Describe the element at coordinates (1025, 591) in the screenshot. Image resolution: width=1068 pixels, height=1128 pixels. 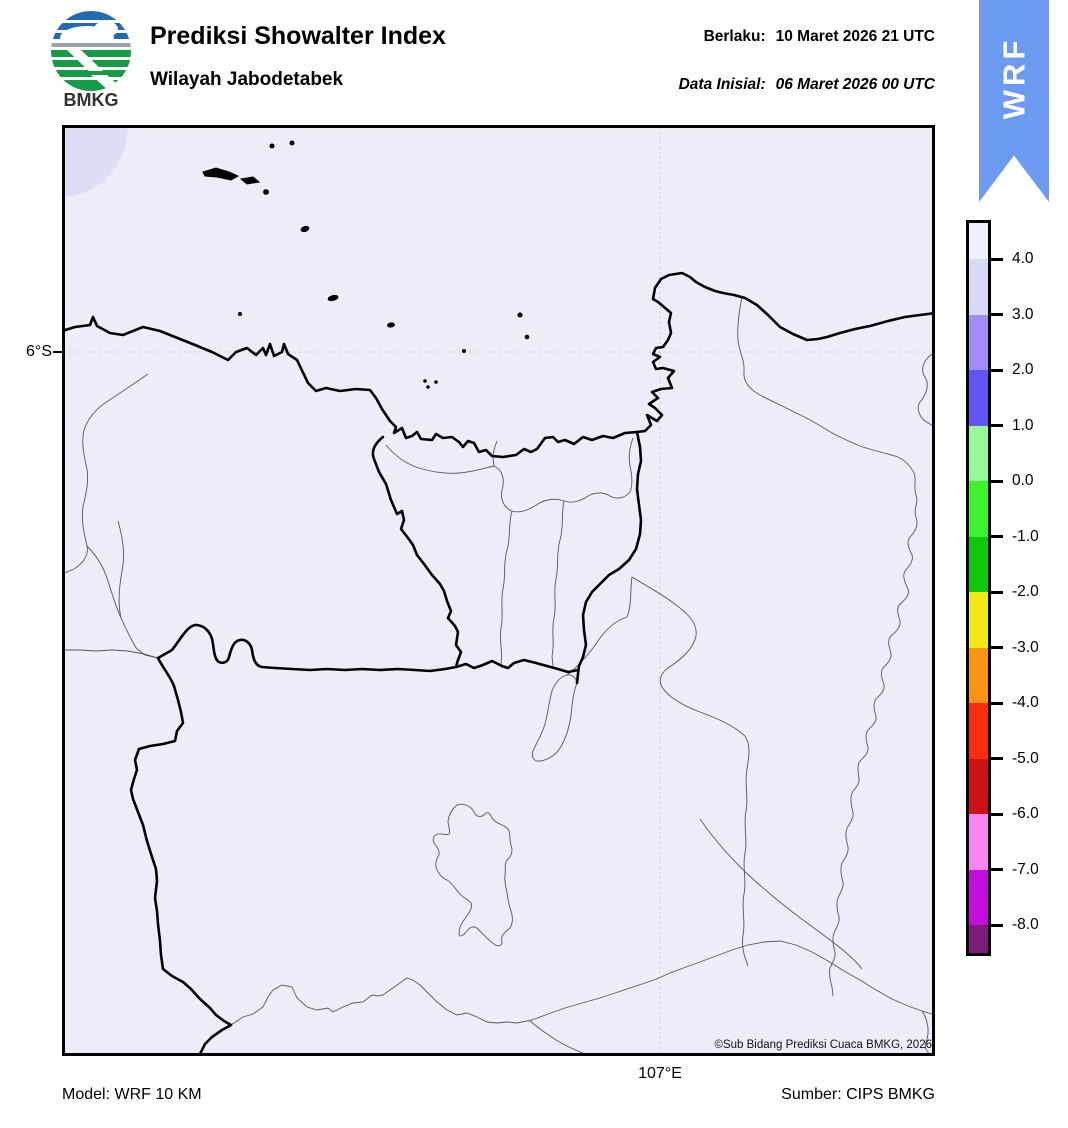
I see `colorbar-tick-label: -2.0` at that location.